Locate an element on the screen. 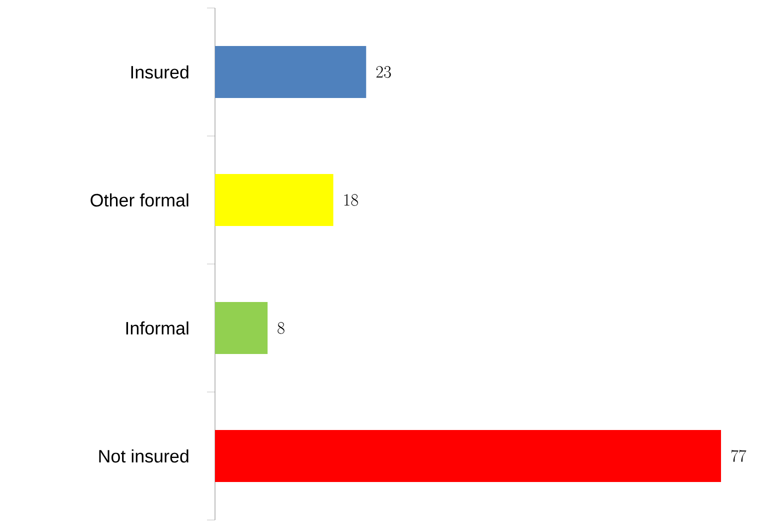 The height and width of the screenshot is (525, 769). y-tick-label: Not insured is located at coordinates (143, 456).